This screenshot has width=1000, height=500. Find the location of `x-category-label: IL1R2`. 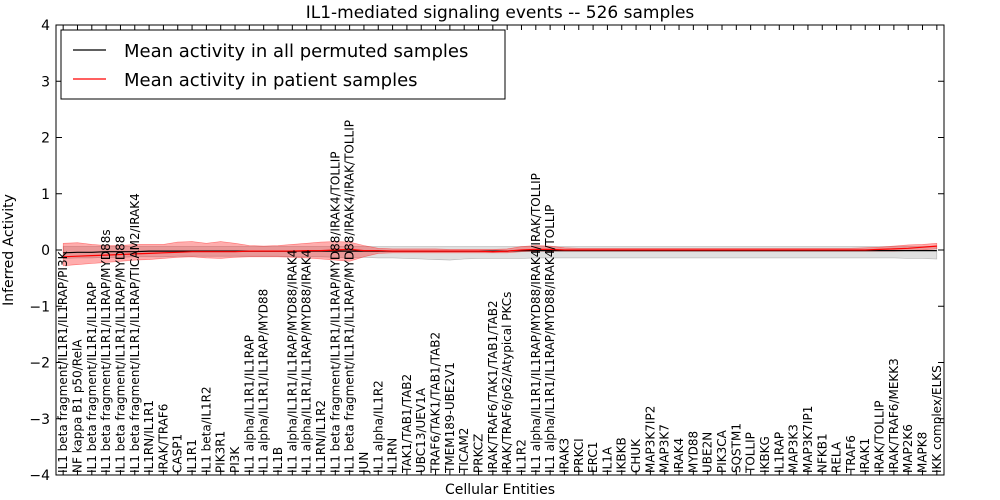

x-category-label: IL1R2 is located at coordinates (522, 456).